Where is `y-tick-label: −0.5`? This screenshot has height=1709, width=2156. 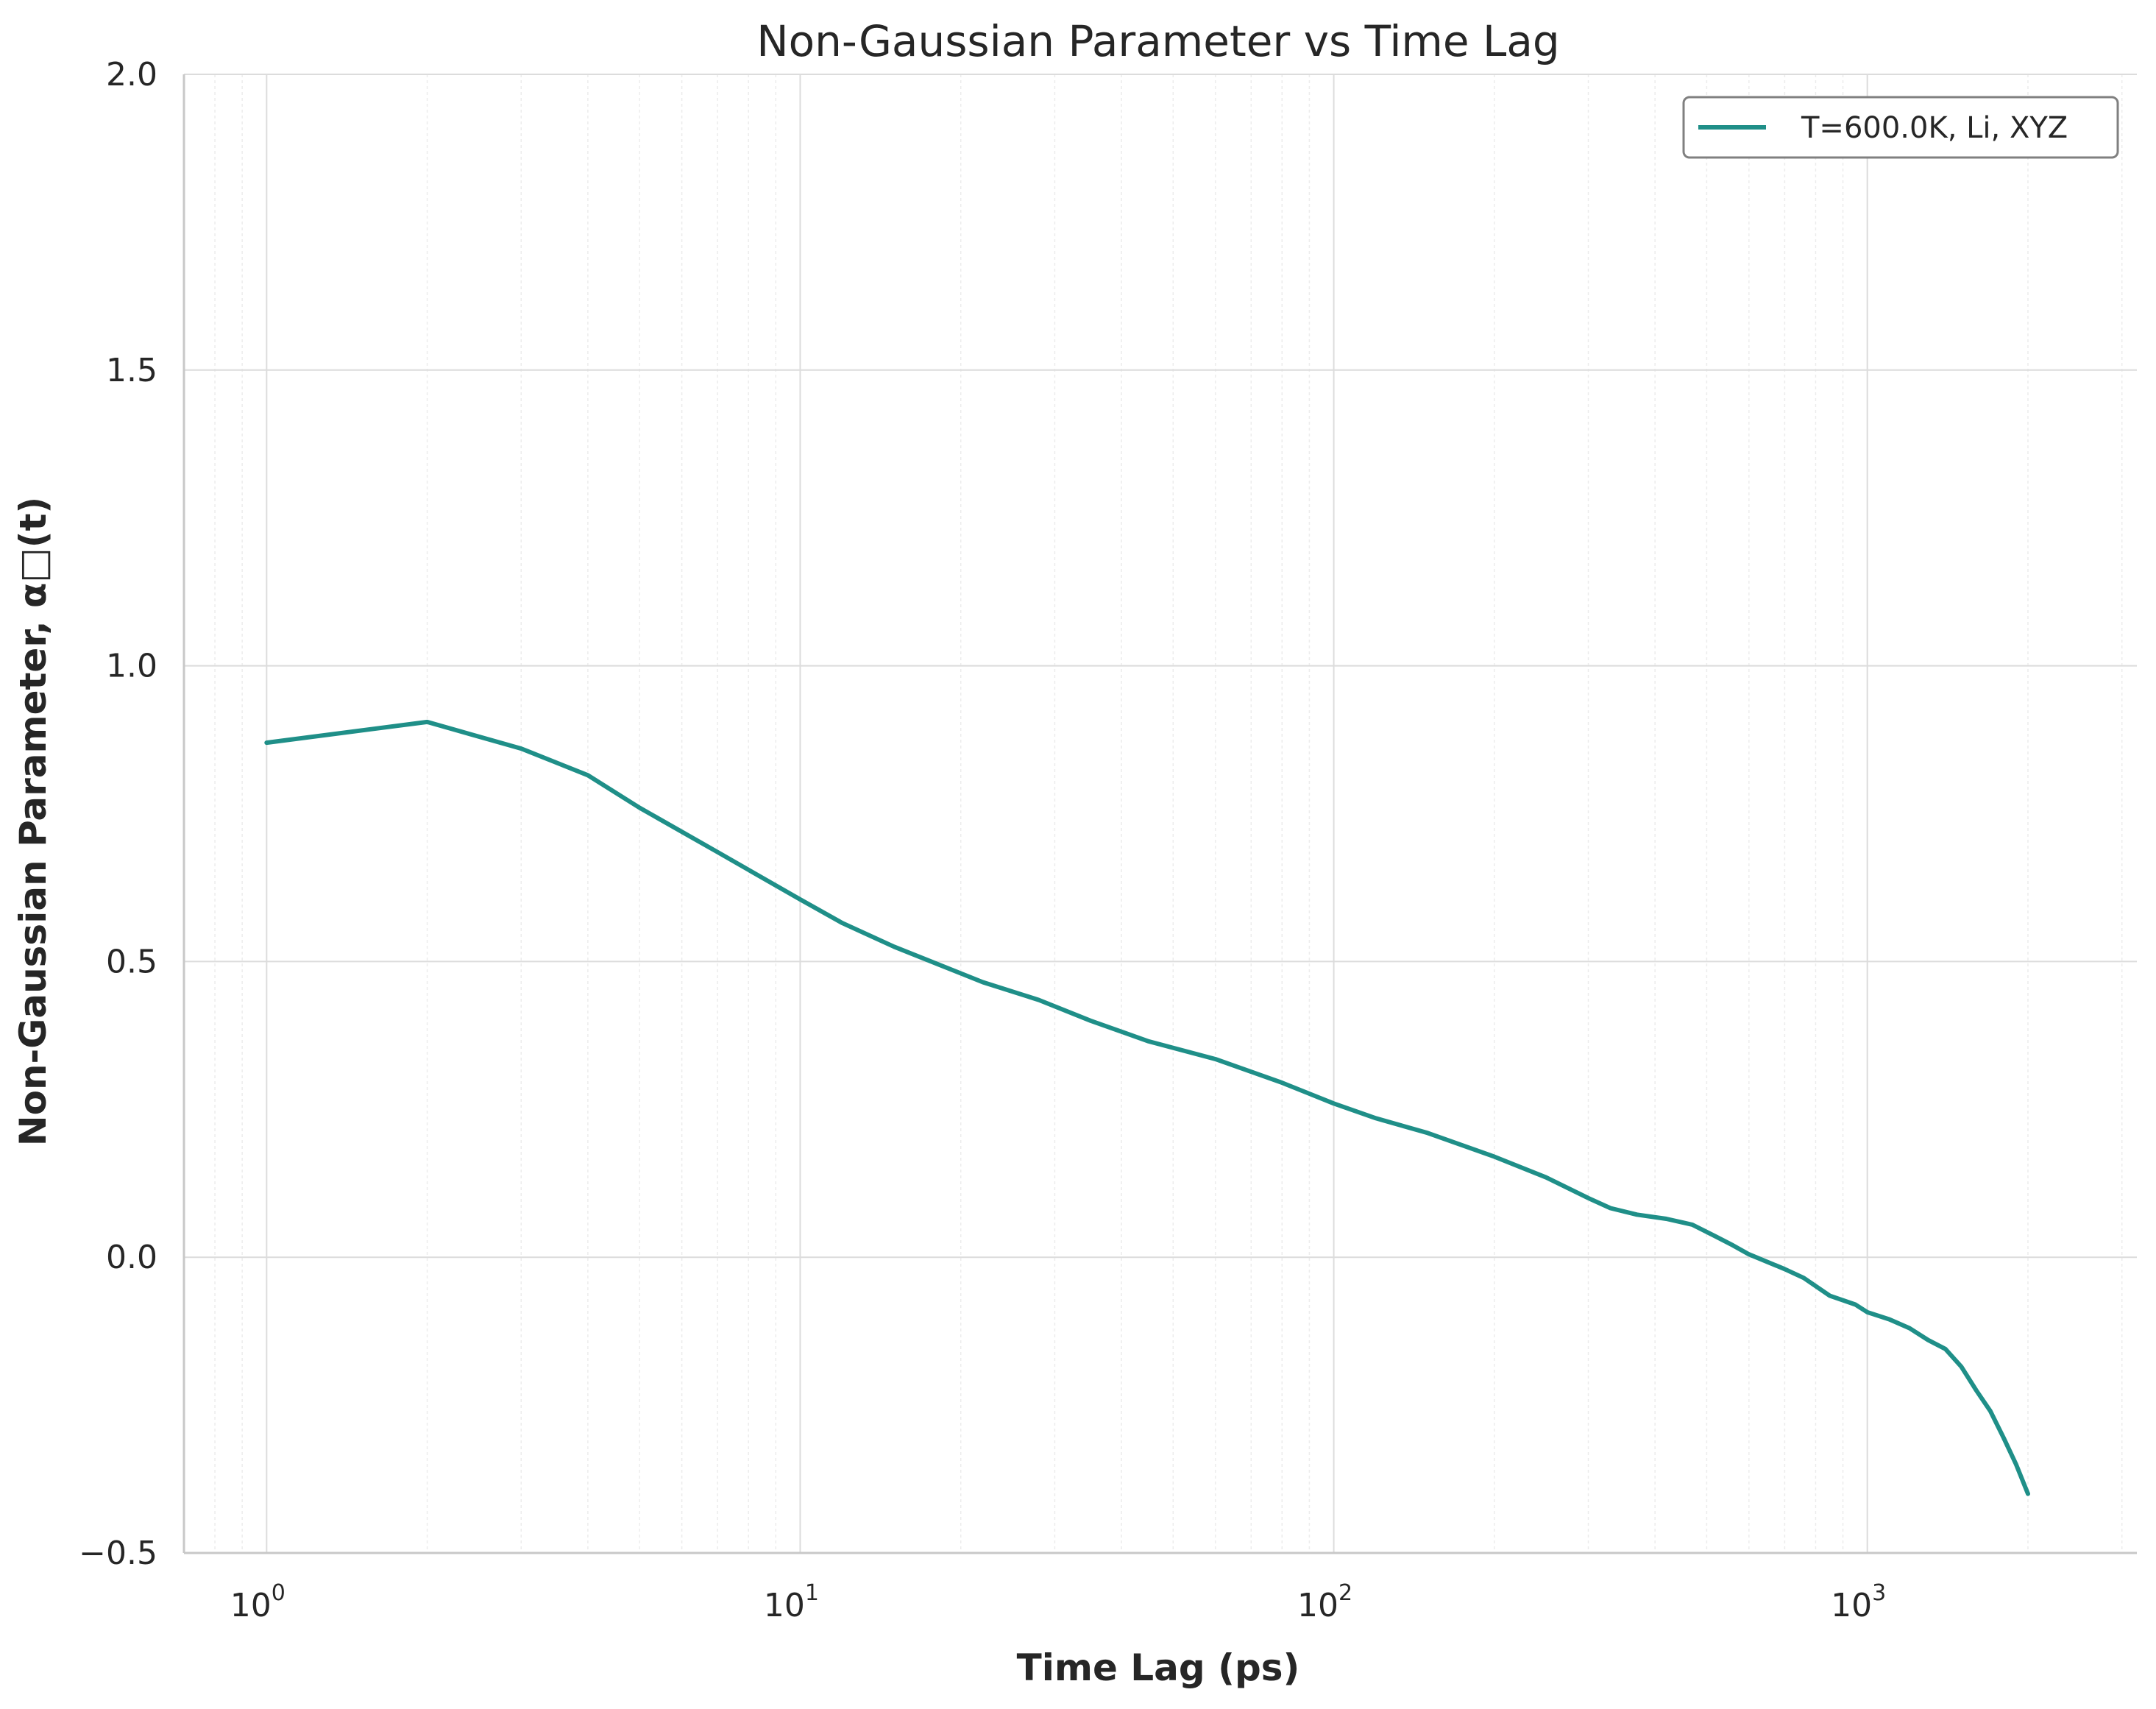 y-tick-label: −0.5 is located at coordinates (118, 1553).